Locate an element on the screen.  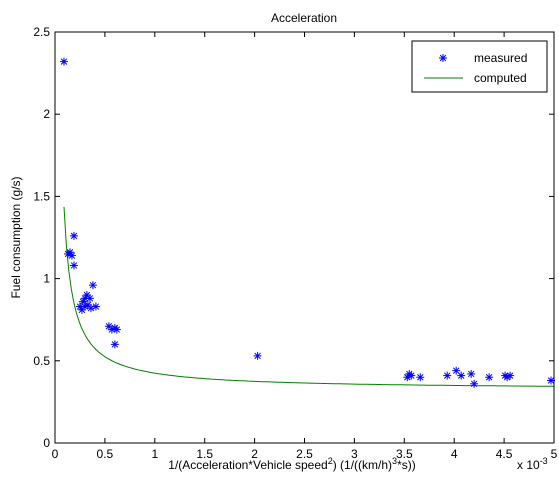
x-tick-label: 0.5 is located at coordinates (105, 454).